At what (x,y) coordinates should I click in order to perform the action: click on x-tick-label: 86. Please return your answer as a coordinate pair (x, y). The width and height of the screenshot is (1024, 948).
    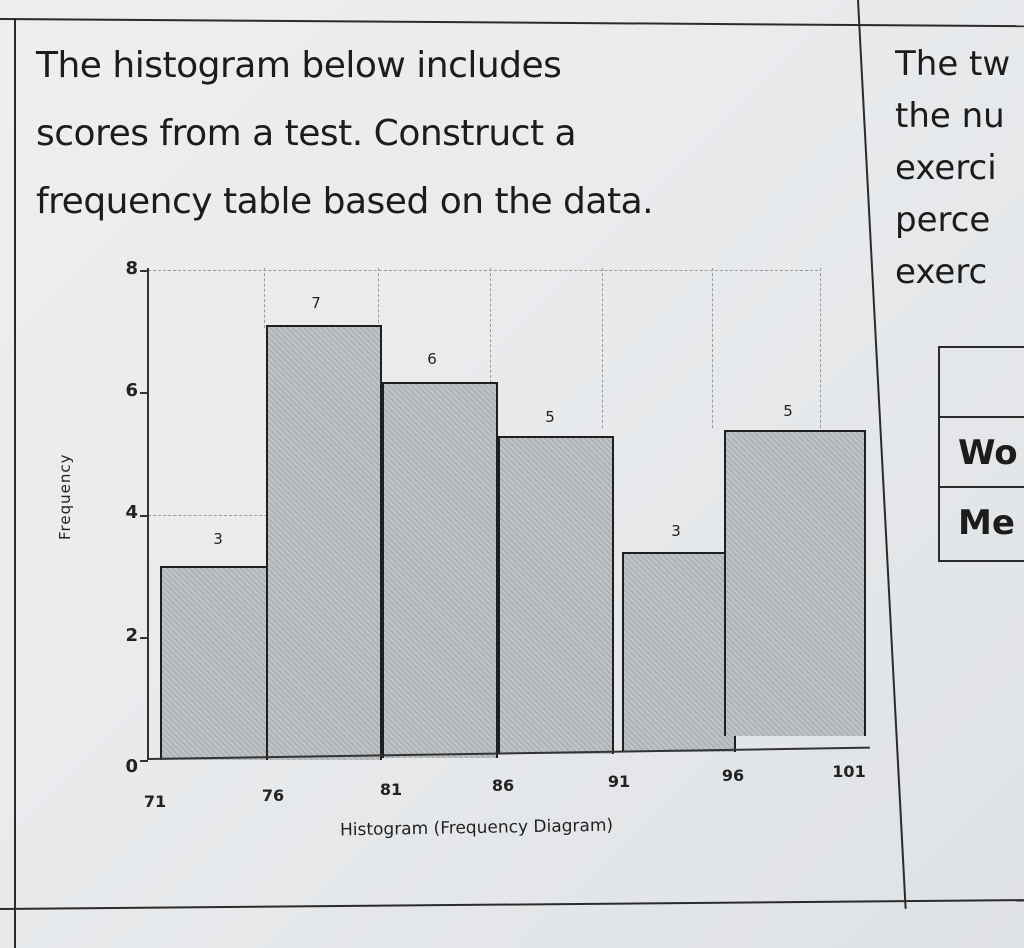
    Looking at the image, I should click on (503, 785).